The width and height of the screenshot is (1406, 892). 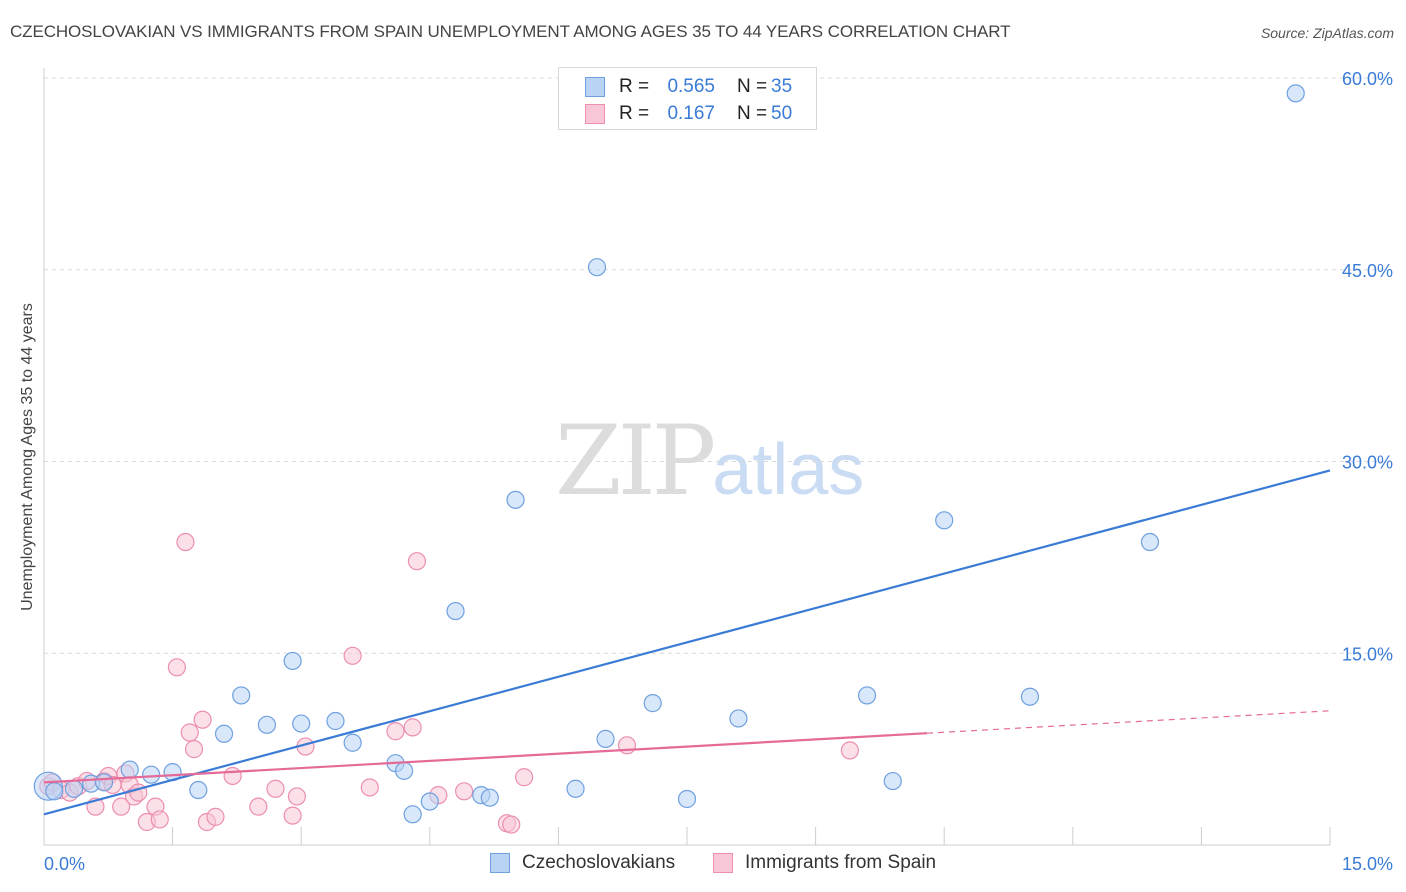 I want to click on legend-label: Czechoslovakians, so click(x=599, y=862).